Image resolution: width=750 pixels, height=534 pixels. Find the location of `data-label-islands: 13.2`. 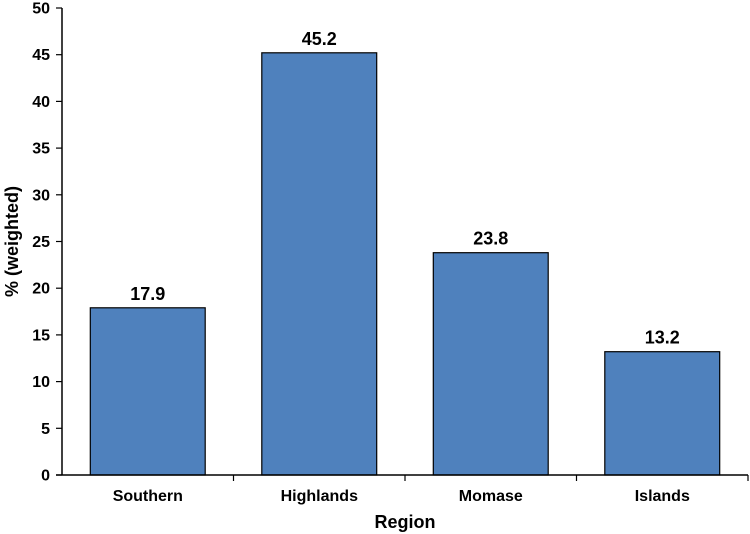

data-label-islands: 13.2 is located at coordinates (662, 338).